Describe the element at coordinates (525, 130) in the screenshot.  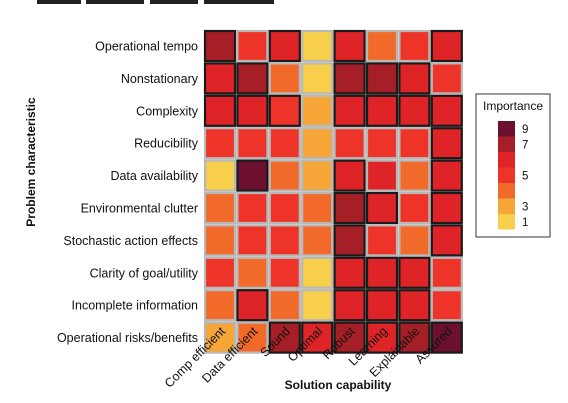
I see `legend-tick-label: 9` at that location.